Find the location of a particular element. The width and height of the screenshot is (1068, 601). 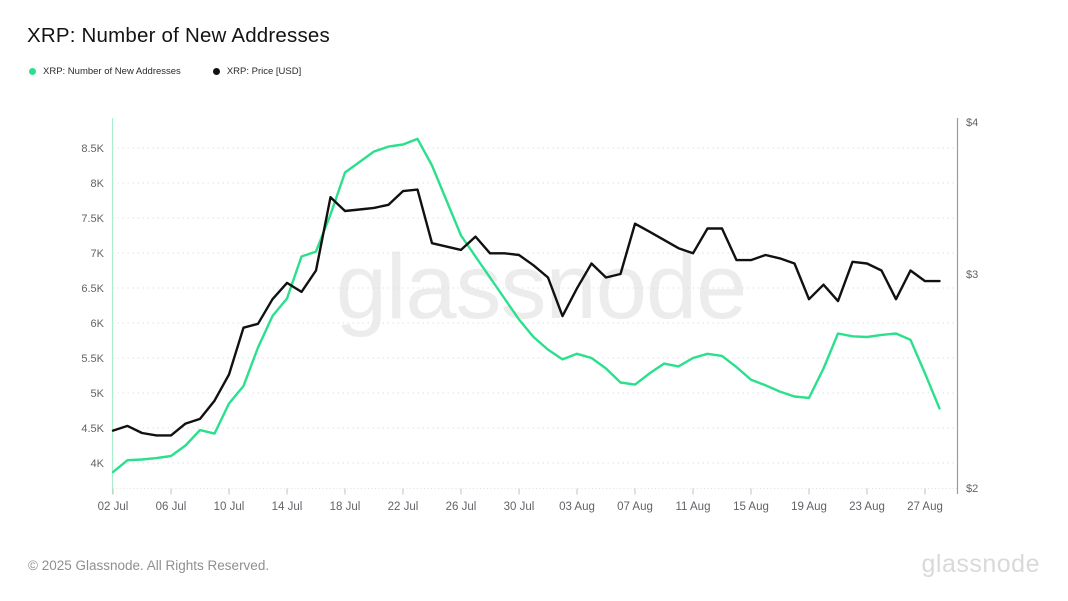

right-axis-tick-label: $2 is located at coordinates (972, 489).